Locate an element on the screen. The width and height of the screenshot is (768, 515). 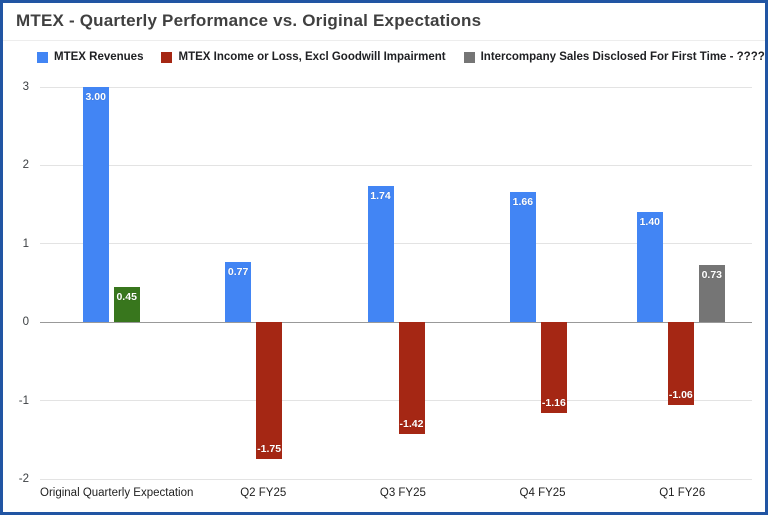
zero-gridline is located at coordinates (396, 322).